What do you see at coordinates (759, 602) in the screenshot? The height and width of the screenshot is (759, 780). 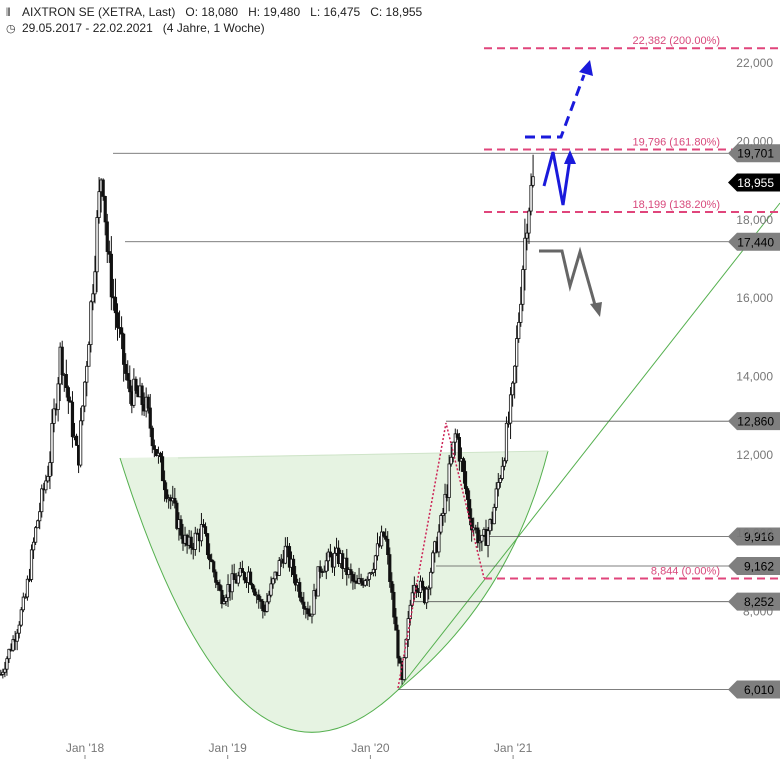 I see `level-badge-label: 8,252` at bounding box center [759, 602].